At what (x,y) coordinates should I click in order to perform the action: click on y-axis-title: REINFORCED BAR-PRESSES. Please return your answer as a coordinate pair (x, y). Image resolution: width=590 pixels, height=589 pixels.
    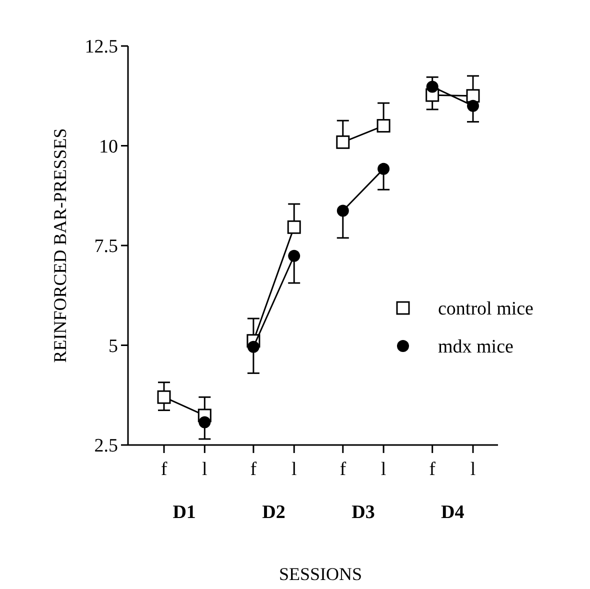
    Looking at the image, I should click on (60, 245).